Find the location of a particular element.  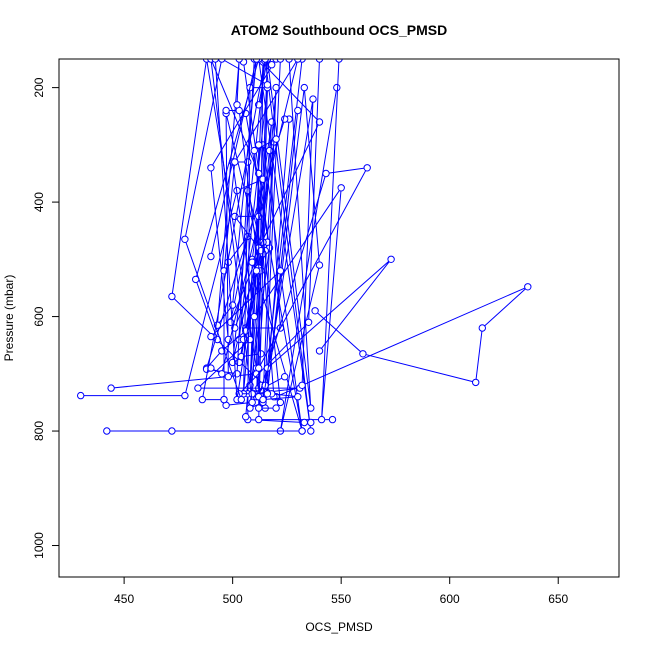

y-tick-label: 800 is located at coordinates (39, 431).